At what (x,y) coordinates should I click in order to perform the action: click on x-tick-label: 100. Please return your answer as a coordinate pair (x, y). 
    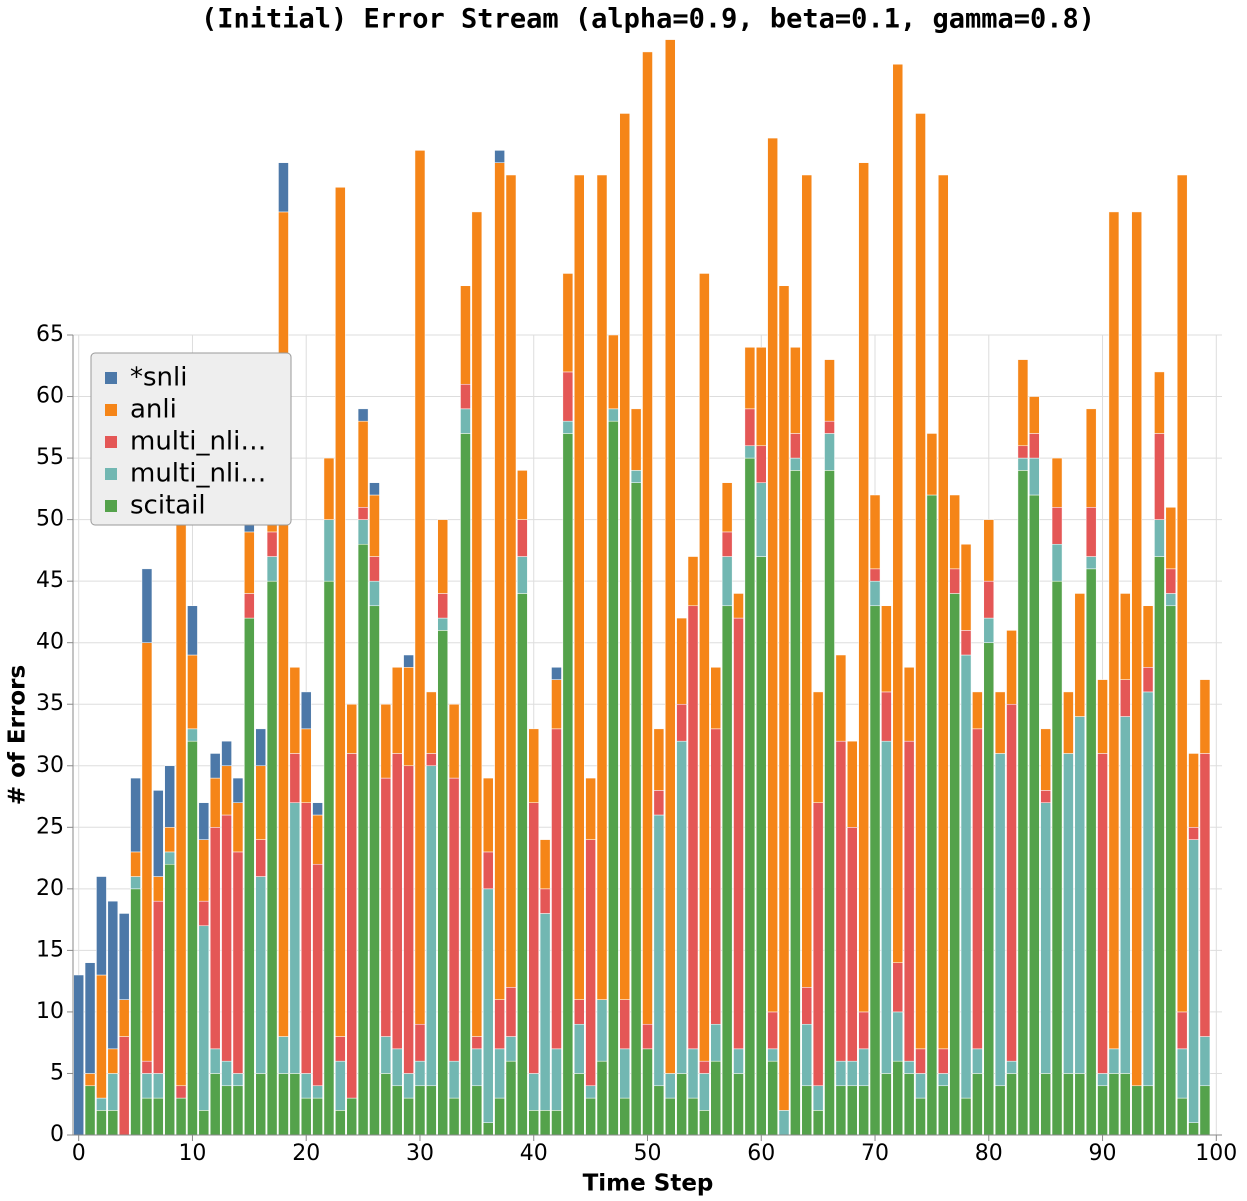
    Looking at the image, I should click on (1216, 1153).